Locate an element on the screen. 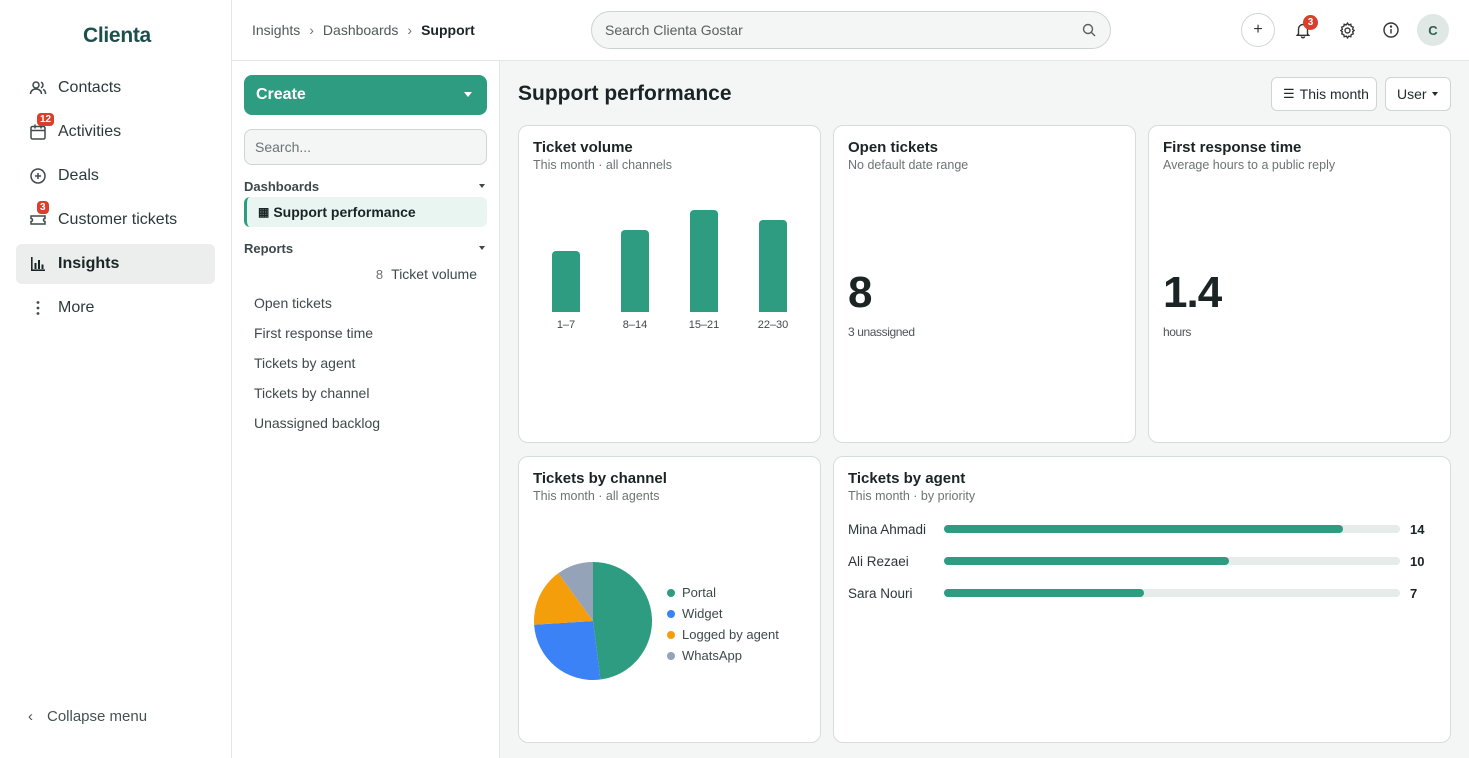 The height and width of the screenshot is (758, 1469). report-item-ticket-volume: 8 Ticket volume is located at coordinates (354, 274).